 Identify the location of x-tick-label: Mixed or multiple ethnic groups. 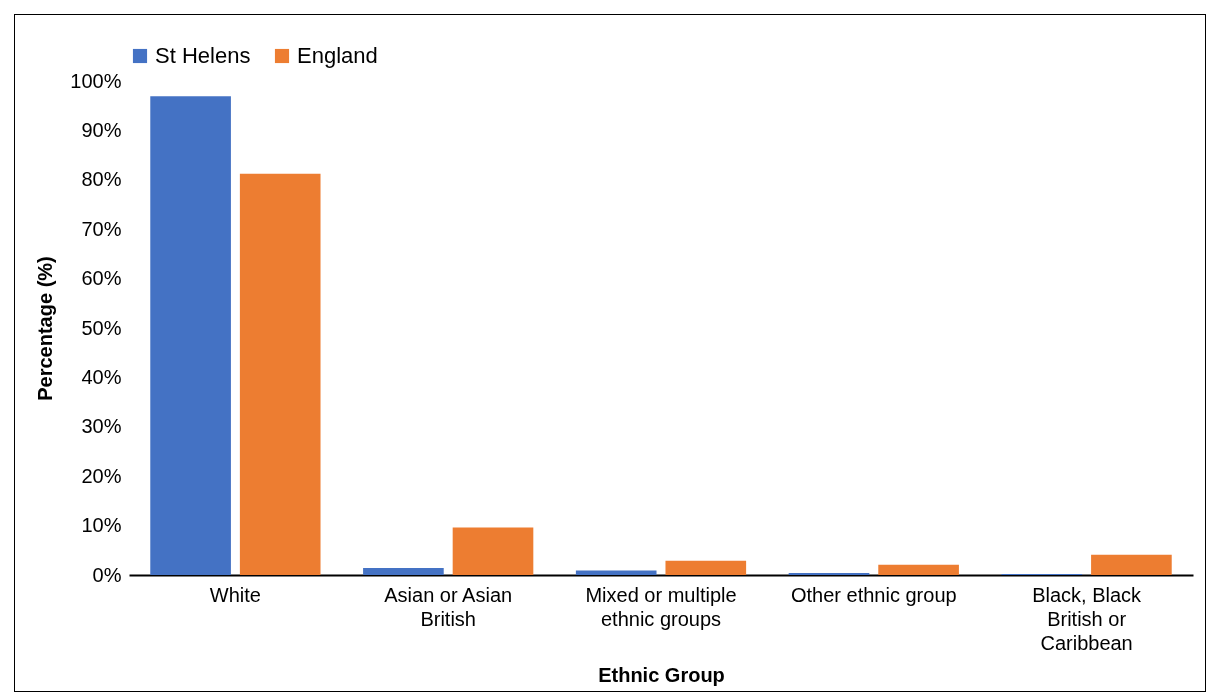
(661, 606).